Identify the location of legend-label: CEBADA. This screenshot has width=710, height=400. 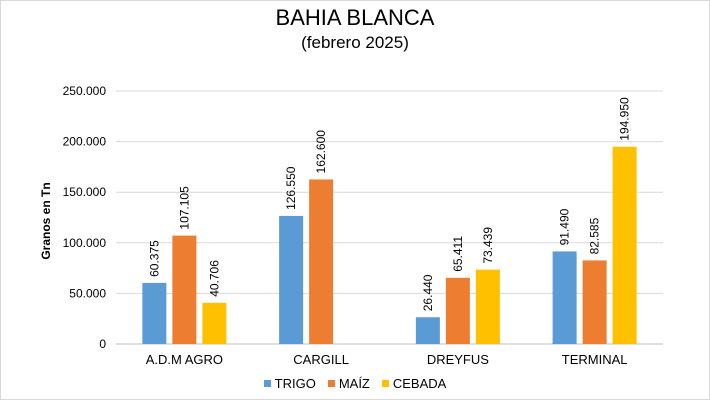
(419, 383).